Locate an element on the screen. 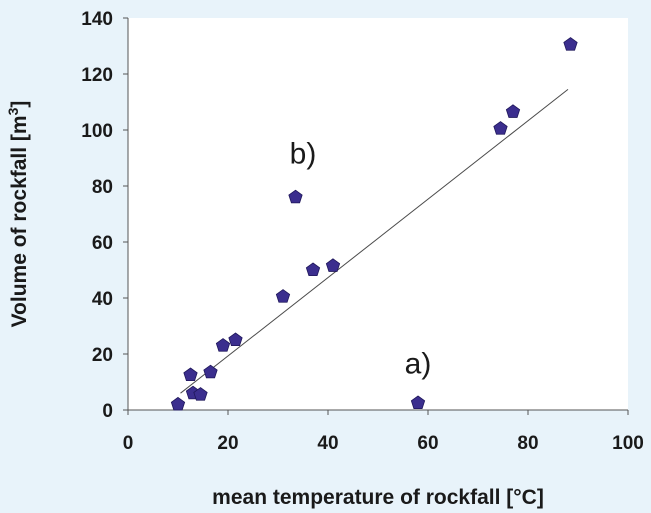  x-tick-label: 0 is located at coordinates (128, 443).